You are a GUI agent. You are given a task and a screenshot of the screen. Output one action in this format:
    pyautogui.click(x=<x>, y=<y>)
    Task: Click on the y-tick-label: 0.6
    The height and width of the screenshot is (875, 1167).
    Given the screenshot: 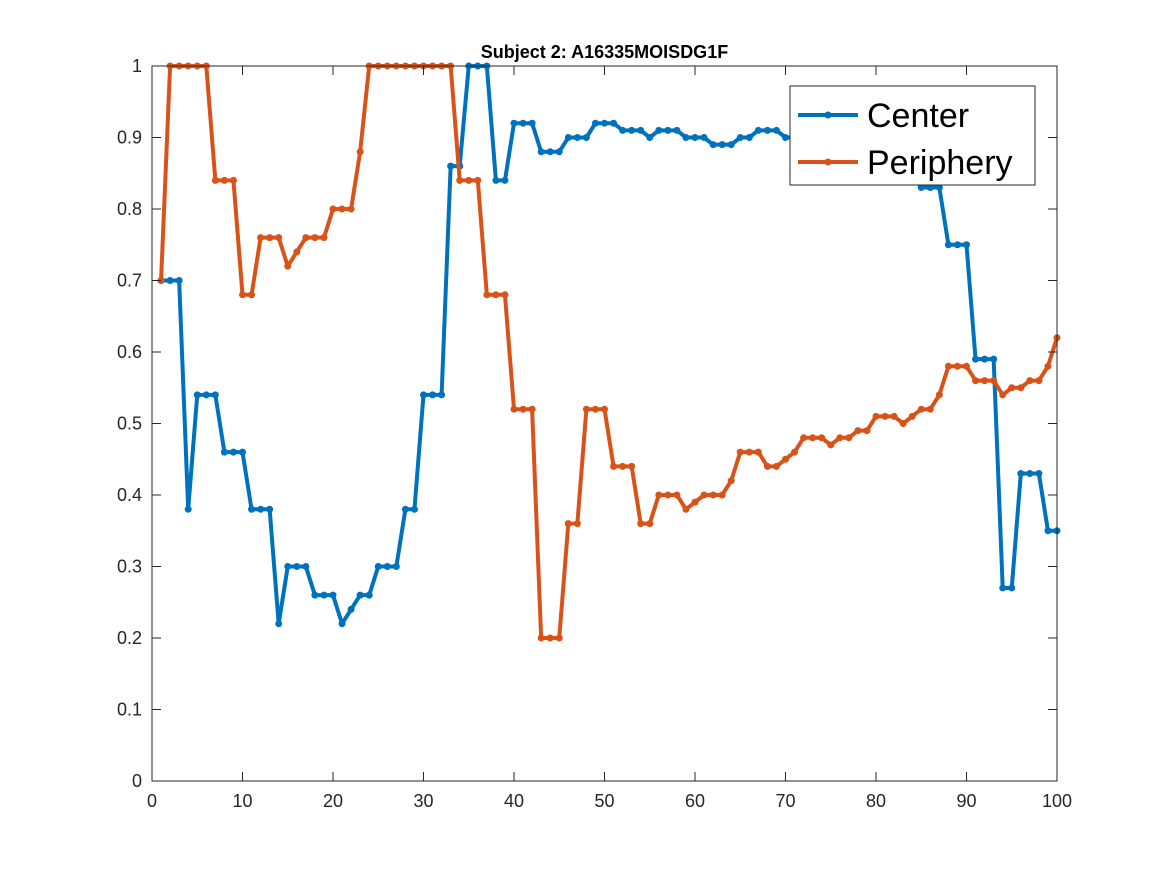 What is the action you would take?
    pyautogui.click(x=129, y=352)
    